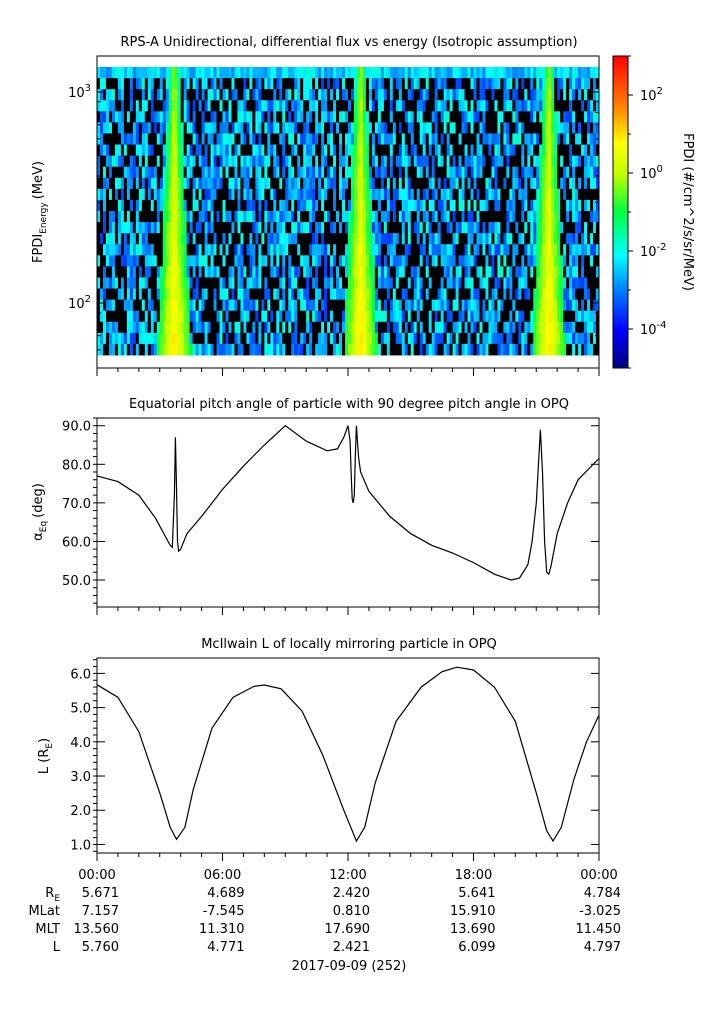 The width and height of the screenshot is (725, 1019). I want to click on pitch-angle-series-line, so click(348, 502).